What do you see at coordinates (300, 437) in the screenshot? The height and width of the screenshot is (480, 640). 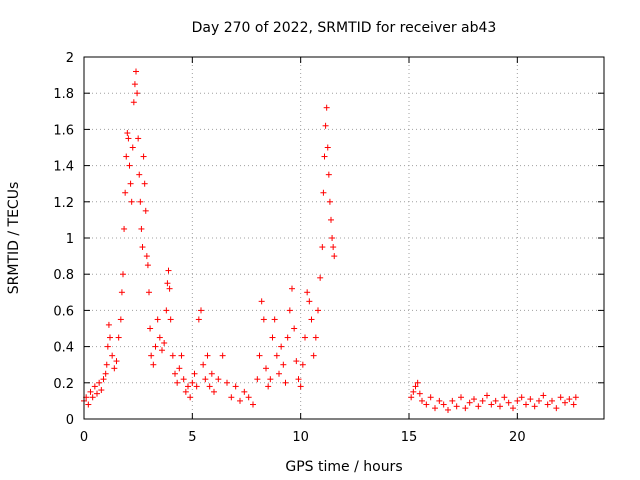 I see `x-tick-label: 10` at bounding box center [300, 437].